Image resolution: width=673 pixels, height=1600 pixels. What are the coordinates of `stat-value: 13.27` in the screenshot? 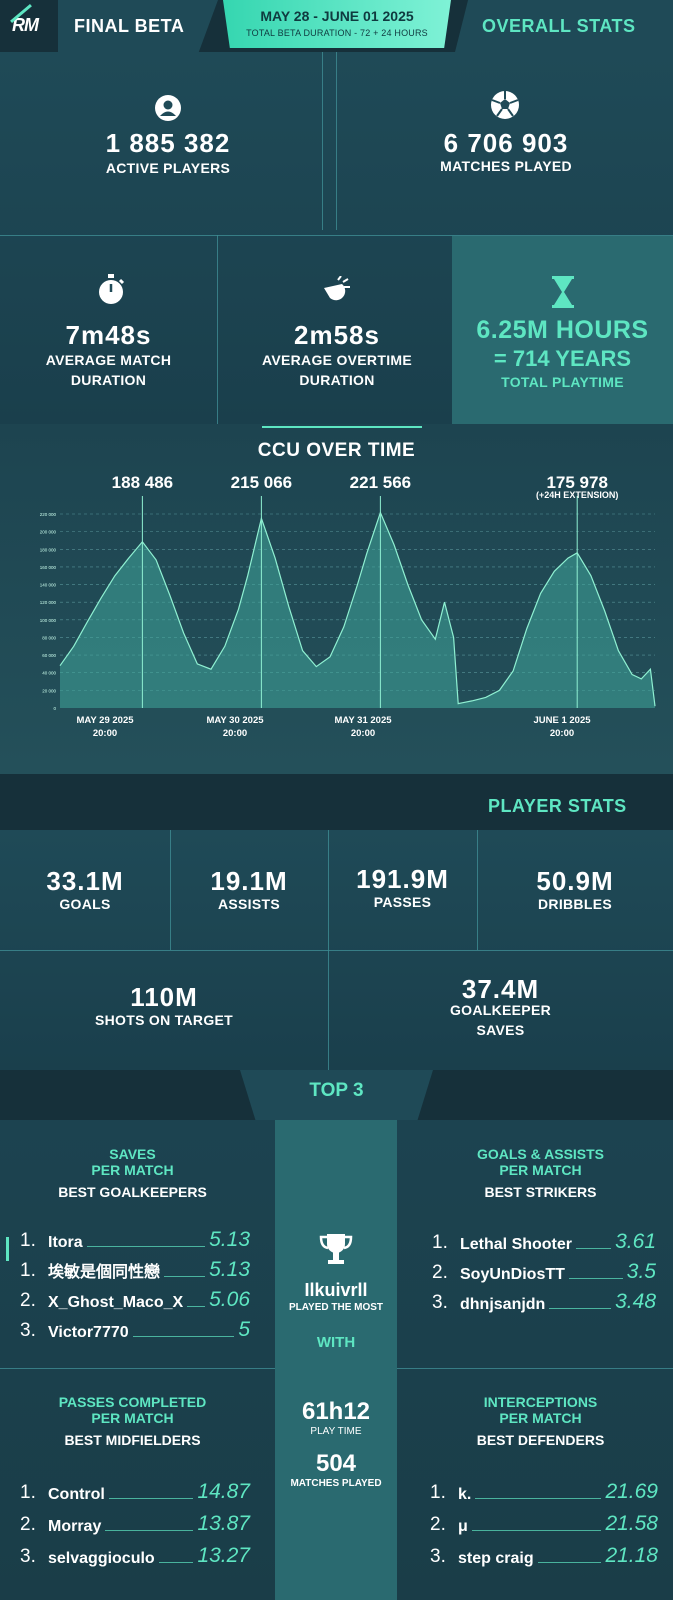 It's located at (223, 1555).